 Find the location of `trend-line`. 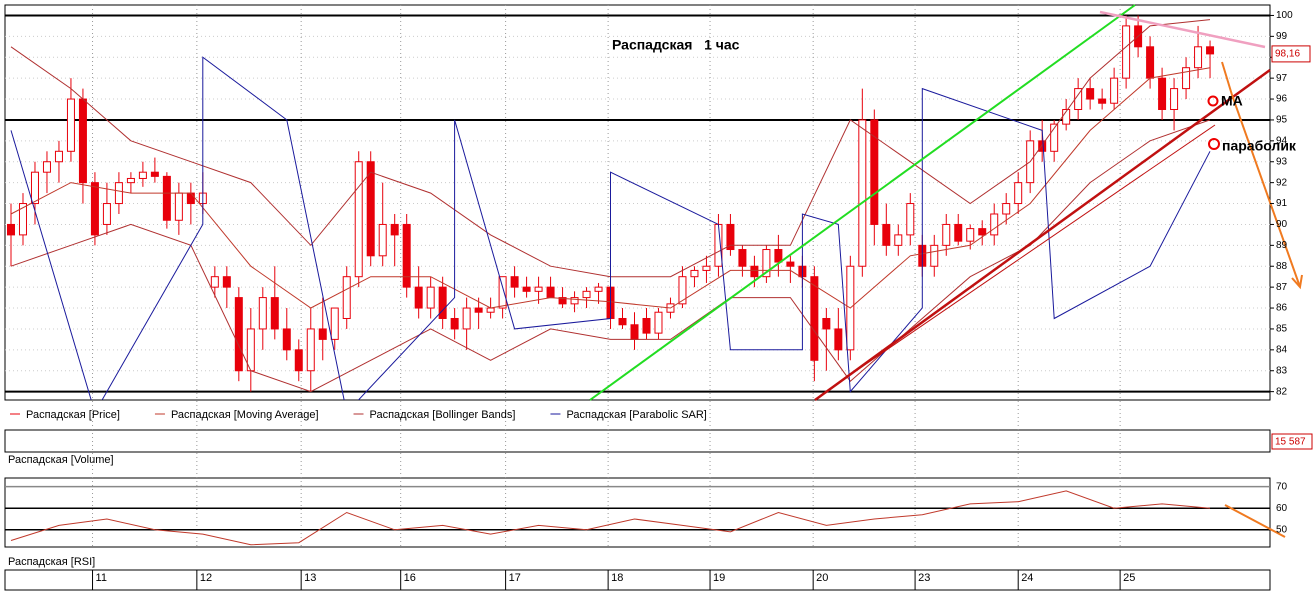

trend-line is located at coordinates (1182, 29).